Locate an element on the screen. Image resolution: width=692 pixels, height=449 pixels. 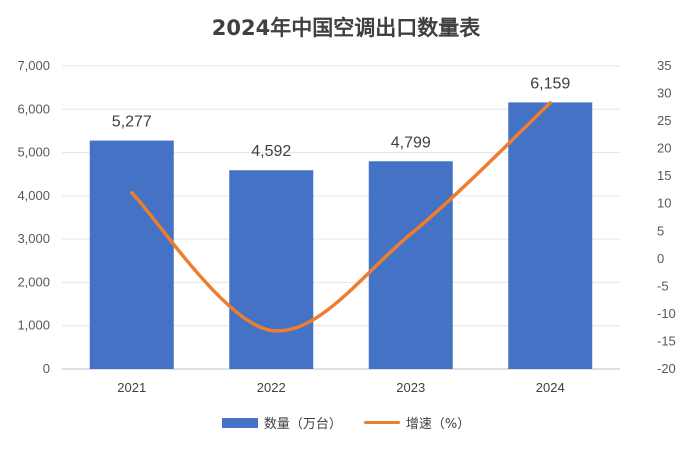
legend-item-quantity: 数量（万台） is located at coordinates (281, 422).